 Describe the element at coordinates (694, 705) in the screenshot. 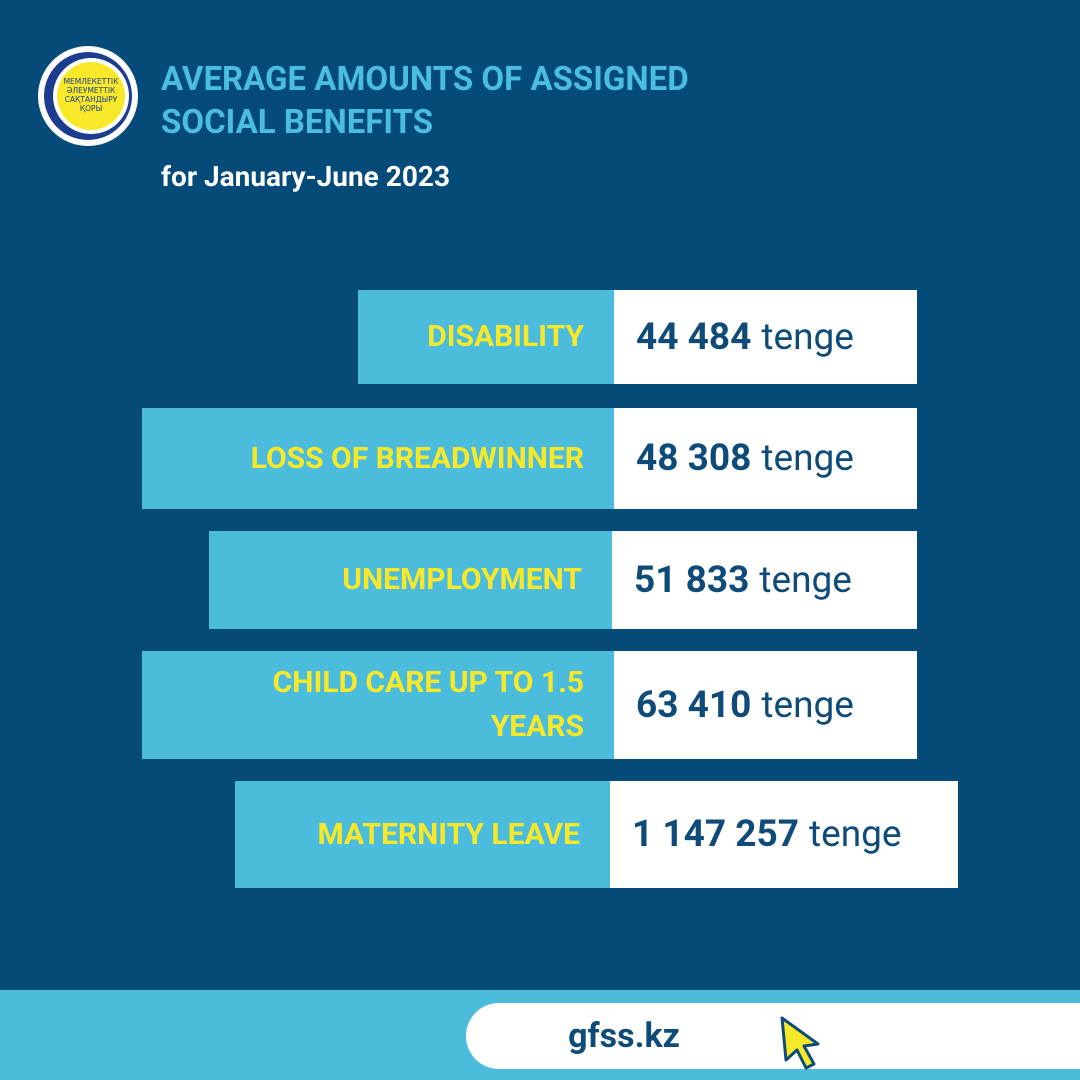

I see `amount: 63 410` at that location.